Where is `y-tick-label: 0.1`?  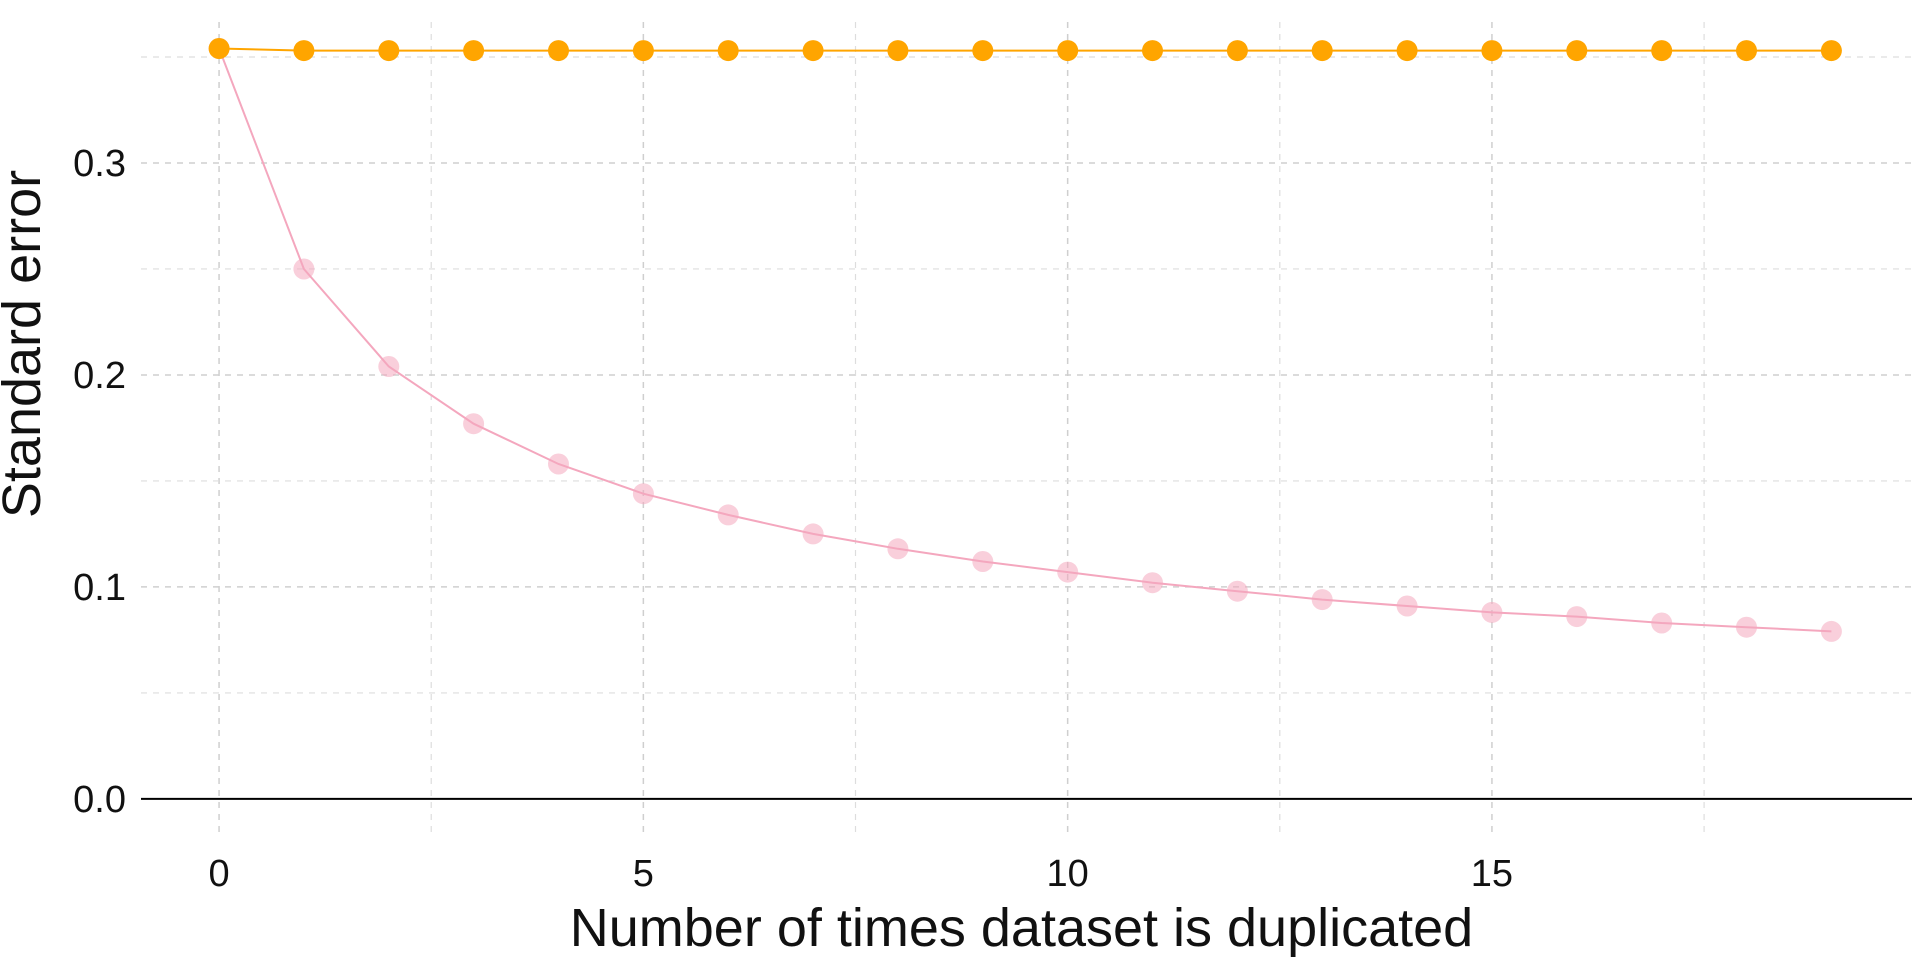 y-tick-label: 0.1 is located at coordinates (99, 588).